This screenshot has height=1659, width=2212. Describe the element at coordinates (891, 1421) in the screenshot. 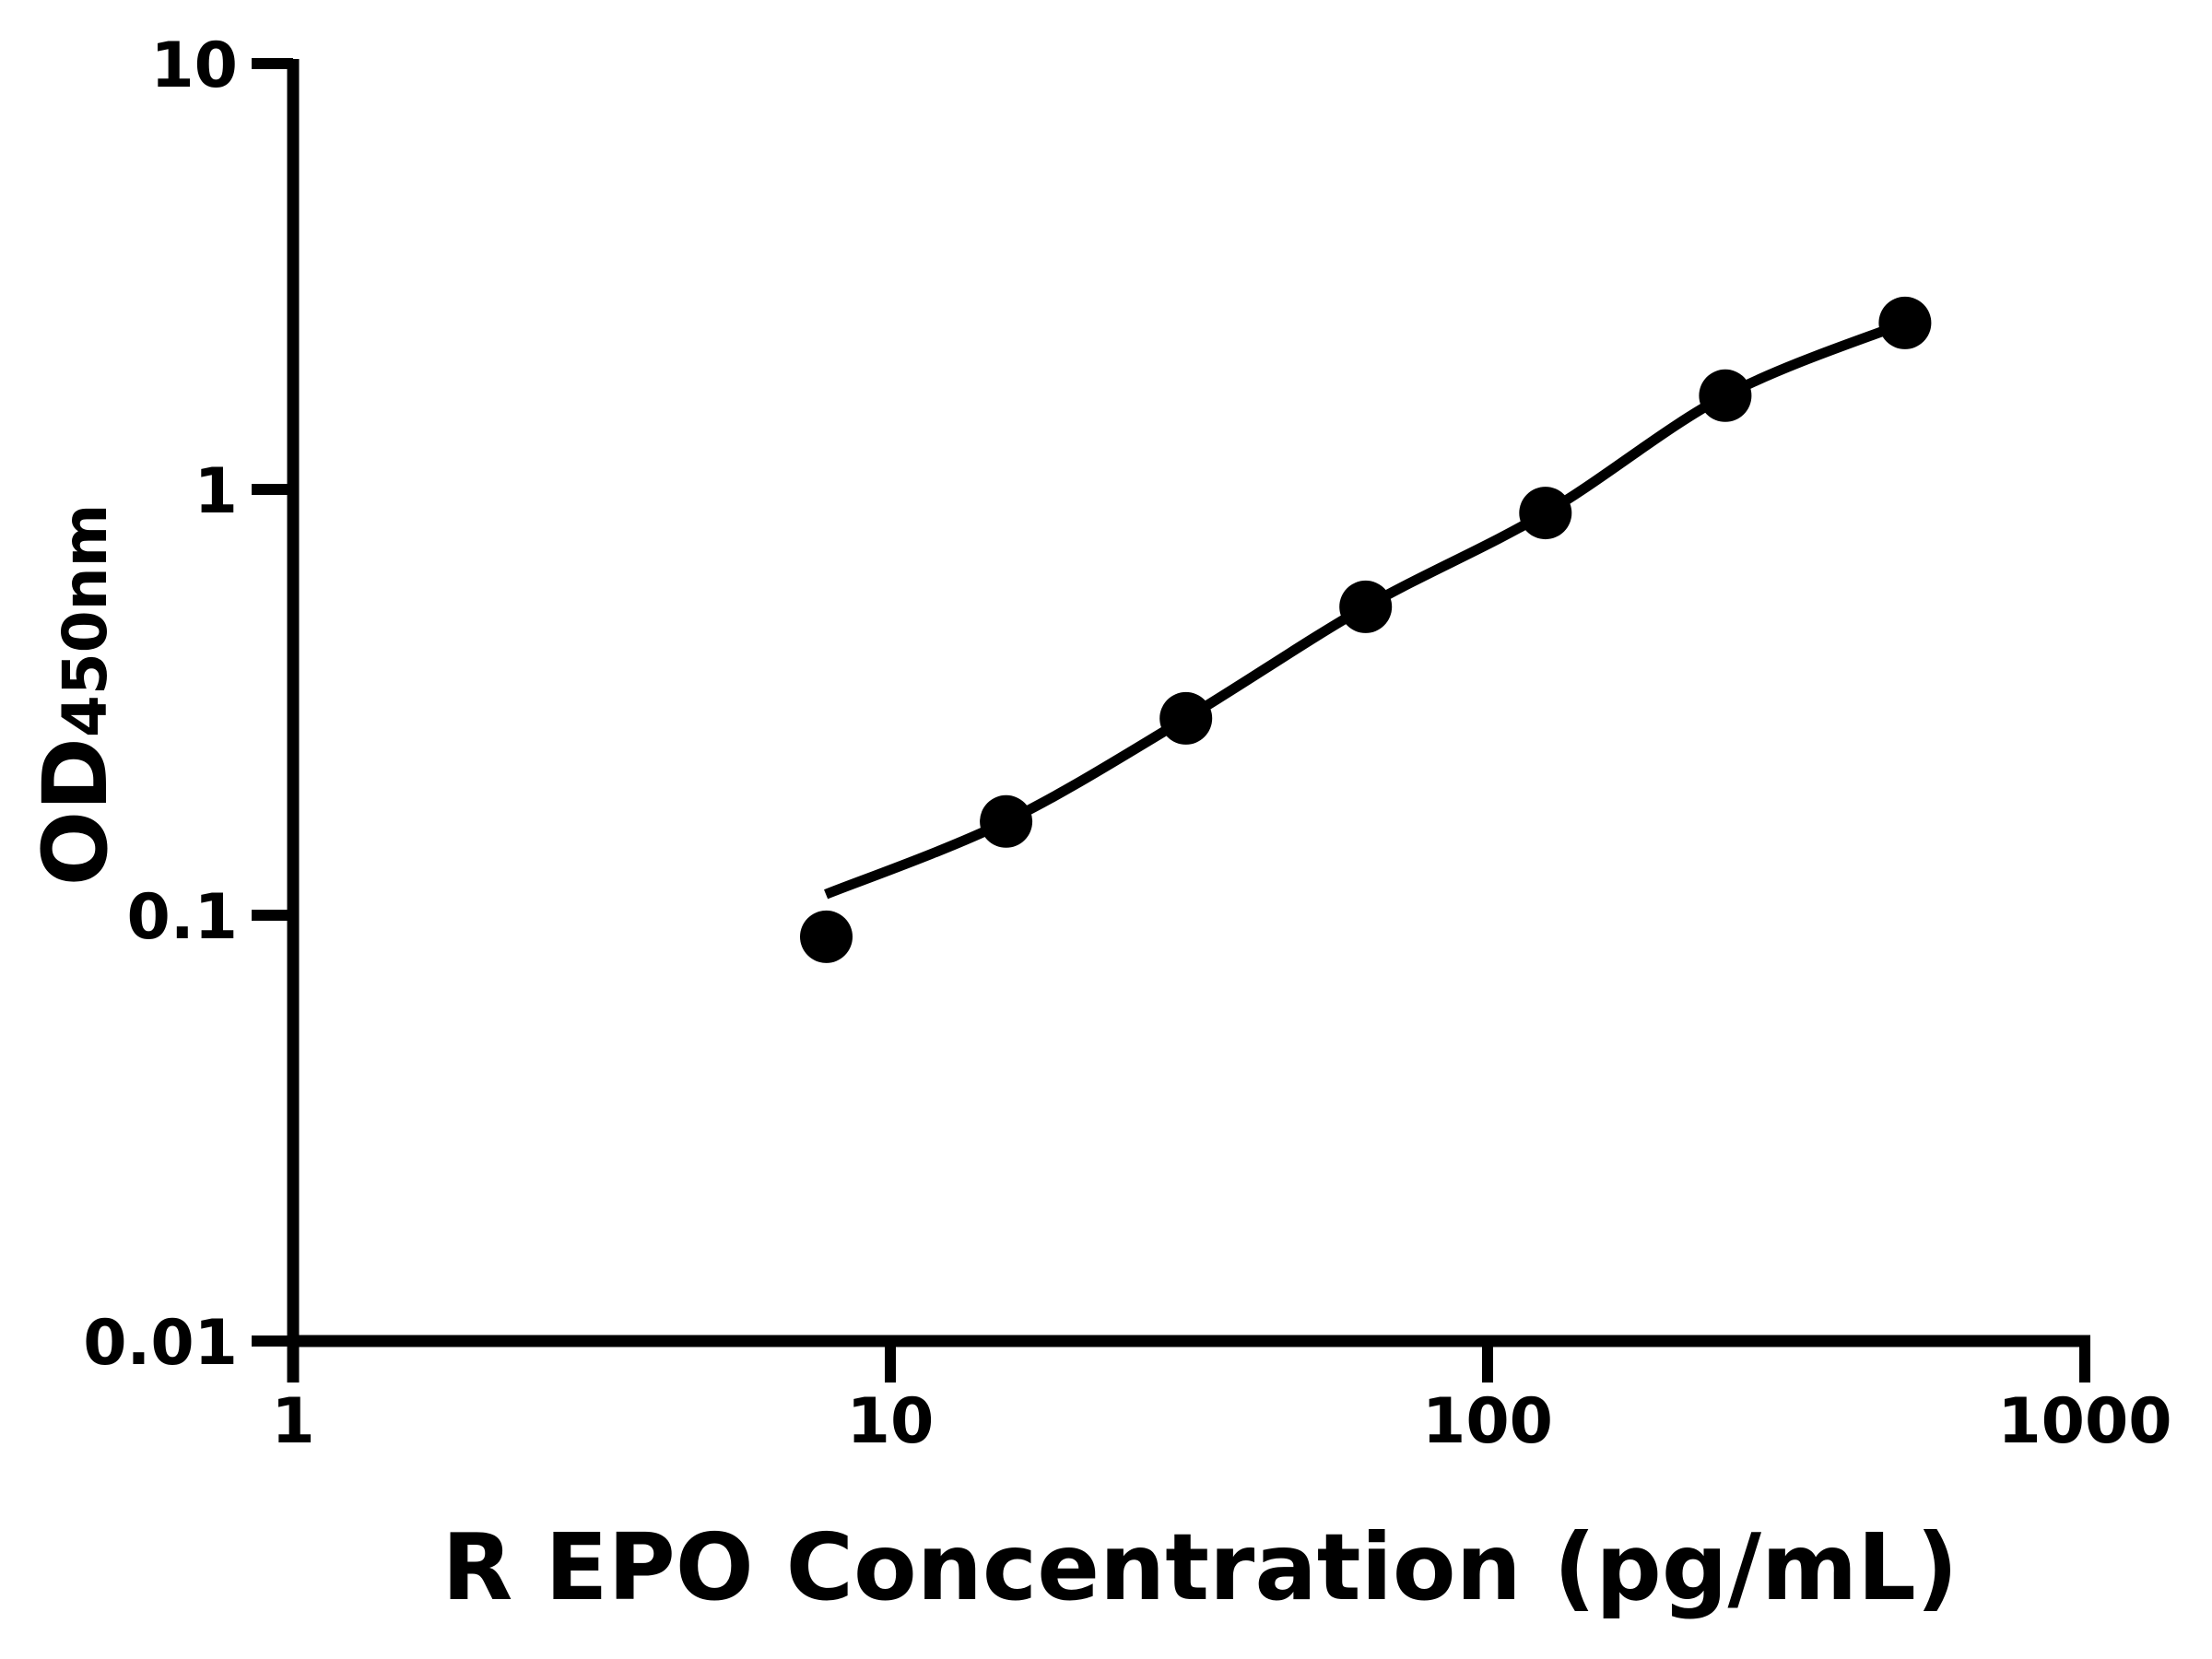

I see `x-tick-label: 10` at that location.